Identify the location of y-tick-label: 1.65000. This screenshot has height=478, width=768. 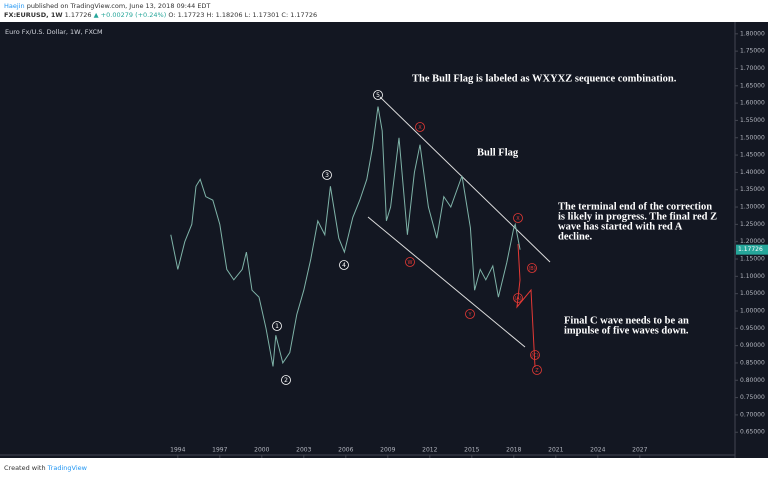
(752, 85).